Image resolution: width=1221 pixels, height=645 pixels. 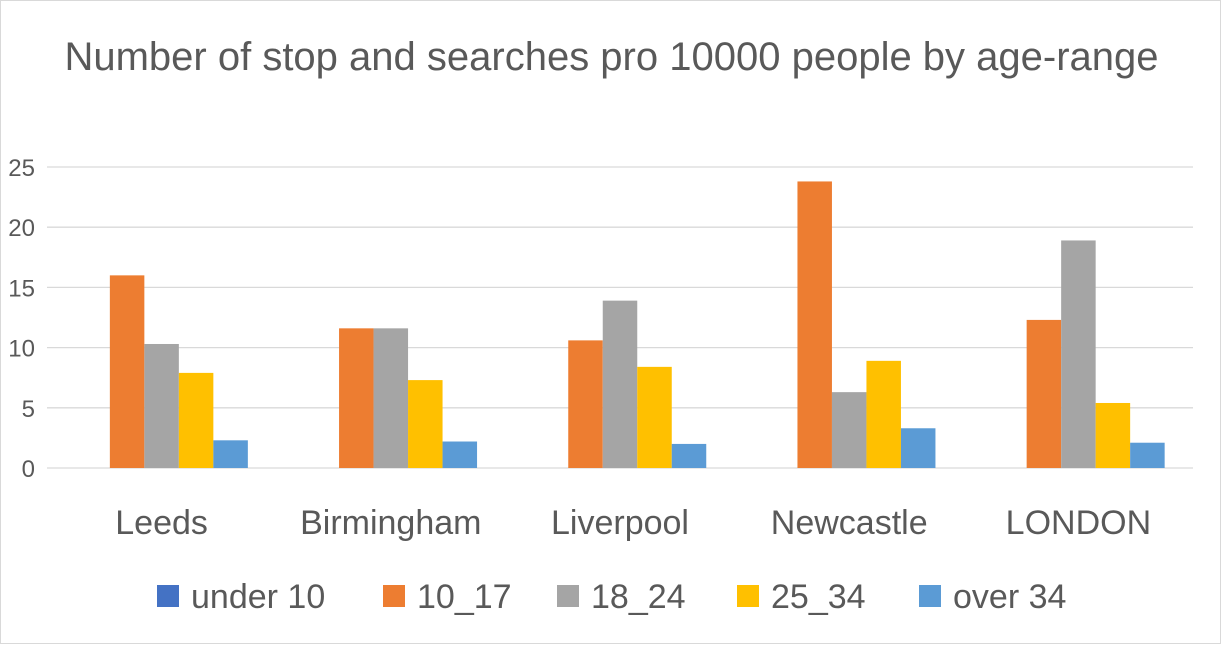 I want to click on category-label: Leeds, so click(x=161, y=523).